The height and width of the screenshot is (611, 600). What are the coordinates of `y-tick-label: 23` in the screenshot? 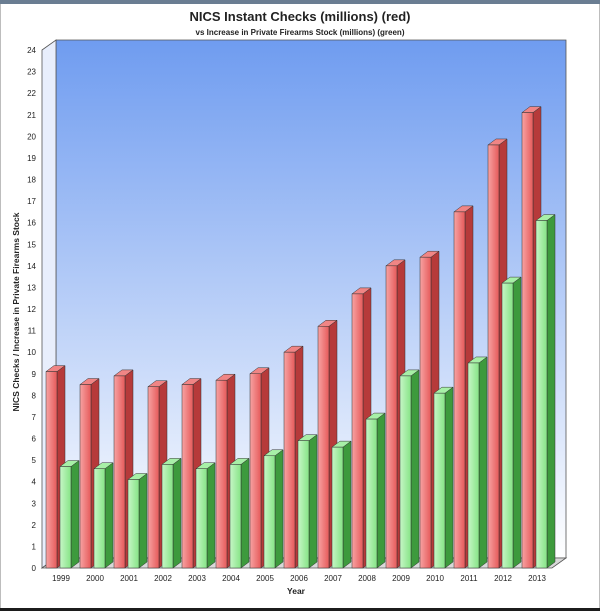 It's located at (31, 72).